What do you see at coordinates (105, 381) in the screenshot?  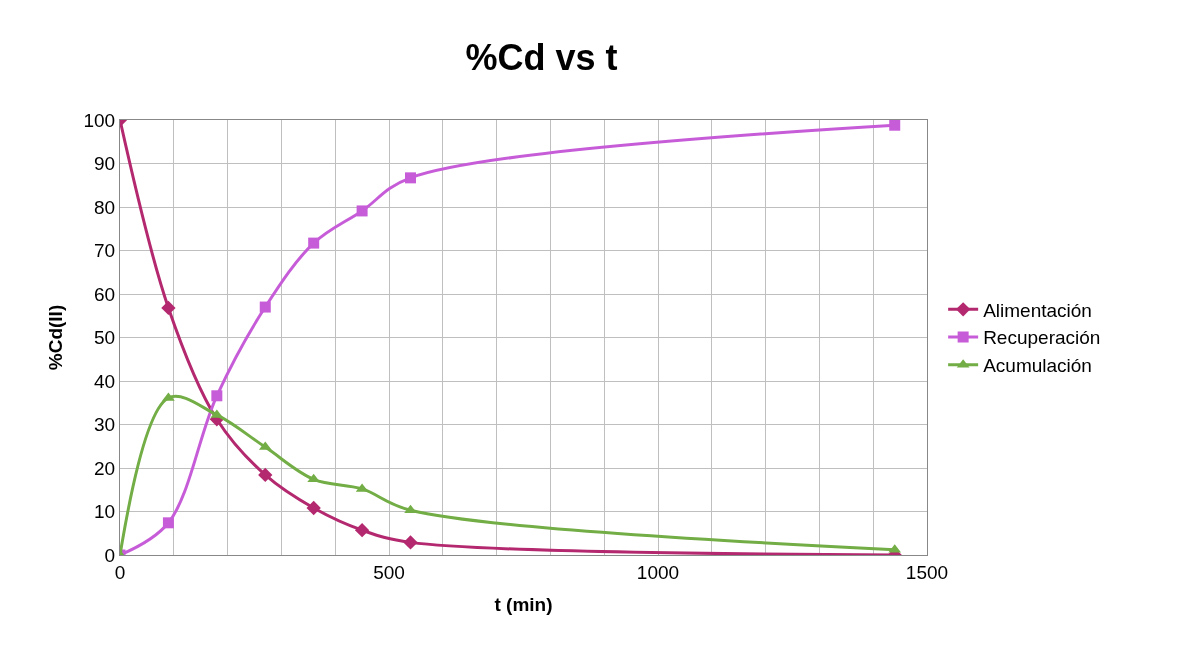 I see `y-tick-label: 40` at bounding box center [105, 381].